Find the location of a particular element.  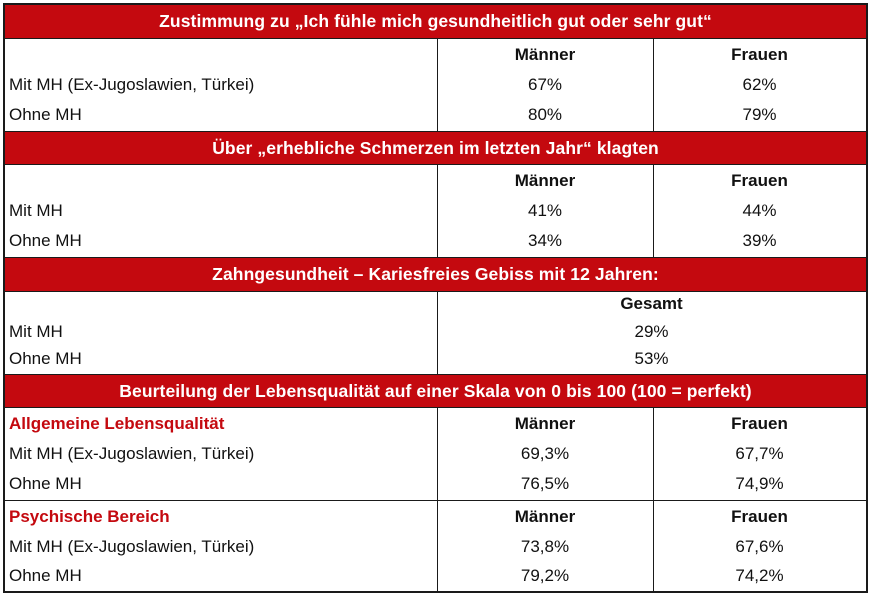

table-row: Ohne MH 53% is located at coordinates (435, 358).